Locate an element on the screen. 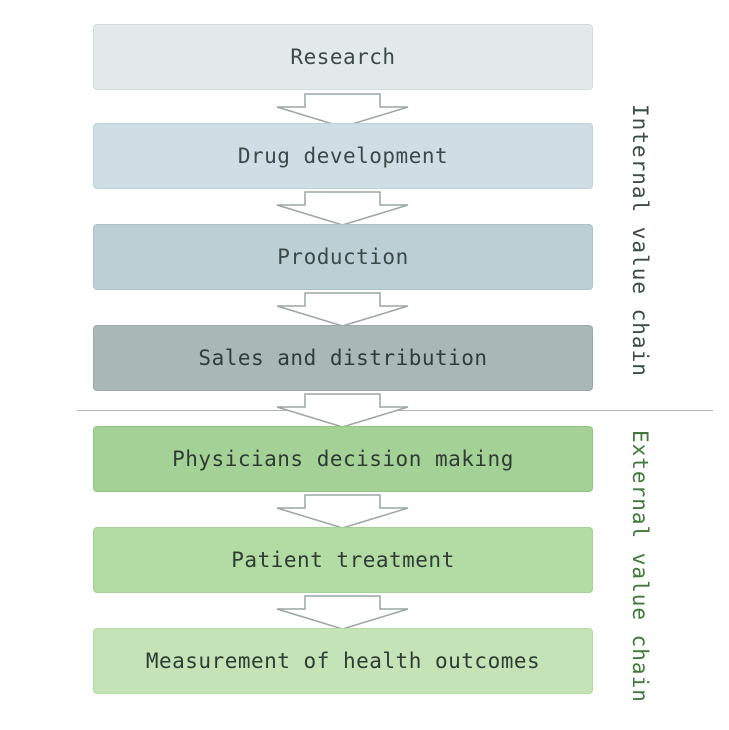  step-drug-development: Drug development is located at coordinates (343, 156).